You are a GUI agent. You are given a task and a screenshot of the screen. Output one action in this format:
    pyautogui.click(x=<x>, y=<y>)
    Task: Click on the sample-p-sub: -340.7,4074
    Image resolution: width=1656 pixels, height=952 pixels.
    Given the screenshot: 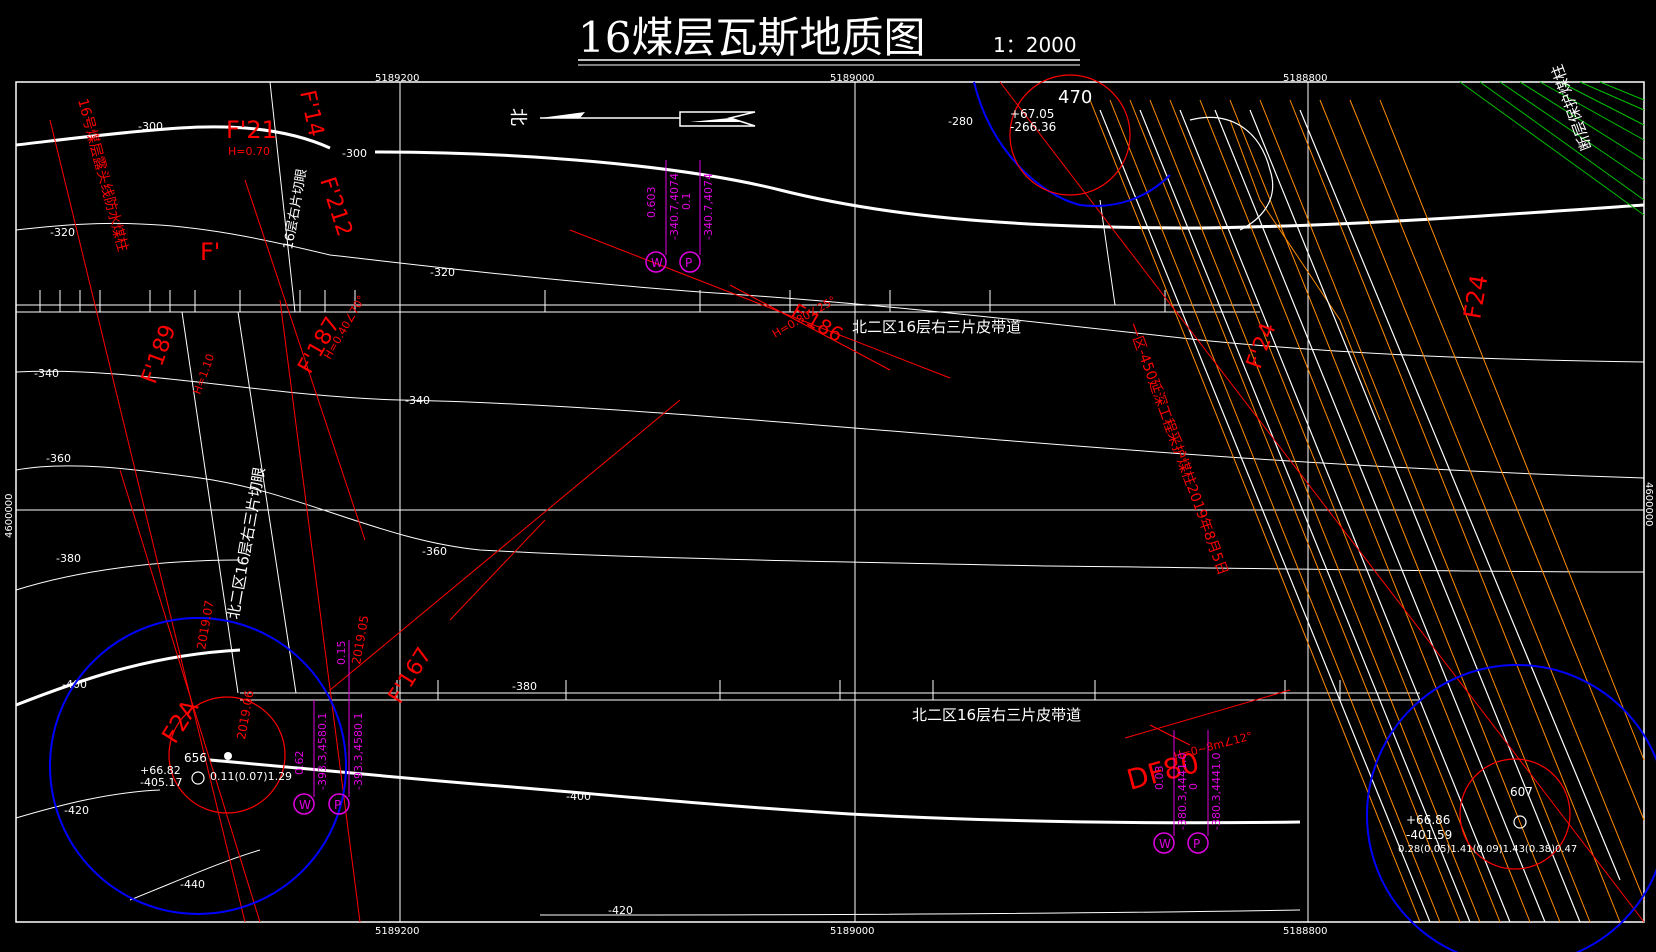 What is the action you would take?
    pyautogui.click(x=708, y=206)
    